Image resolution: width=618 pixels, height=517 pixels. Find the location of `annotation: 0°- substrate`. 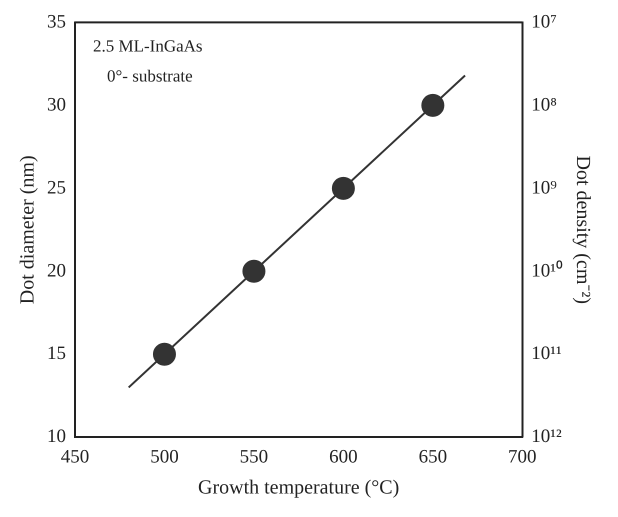

annotation: 0°- substrate is located at coordinates (150, 76).